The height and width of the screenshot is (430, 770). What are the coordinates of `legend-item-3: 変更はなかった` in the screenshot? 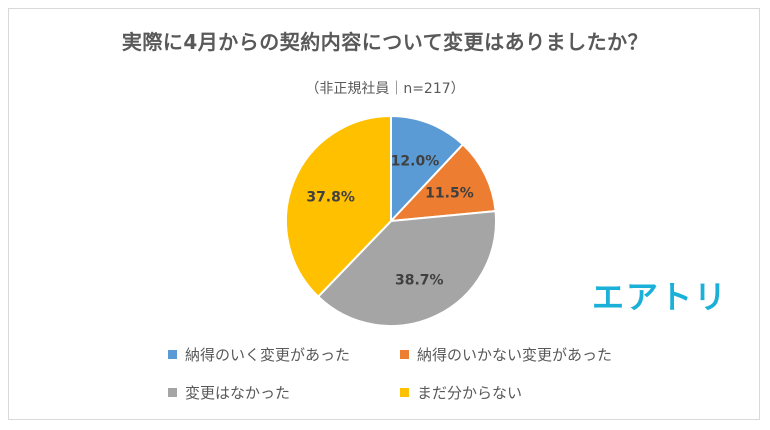 It's located at (229, 392).